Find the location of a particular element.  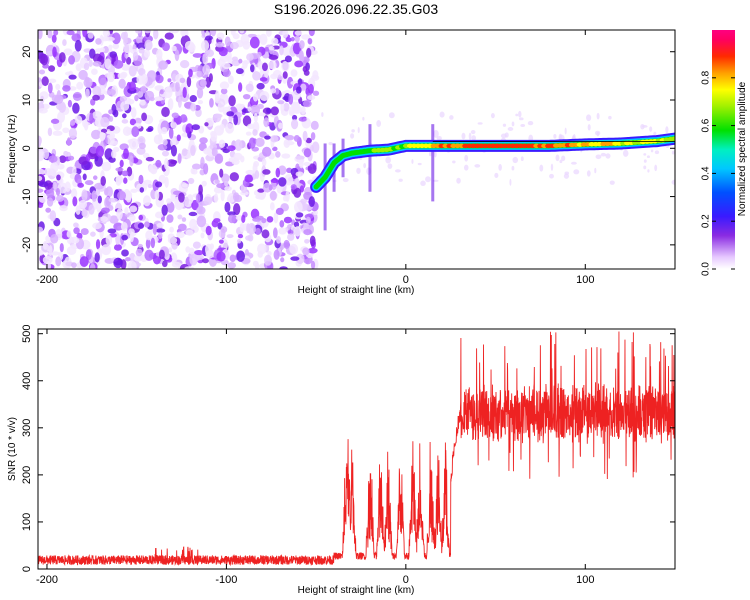

colorbar-tick-label: 0.6 is located at coordinates (706, 125).